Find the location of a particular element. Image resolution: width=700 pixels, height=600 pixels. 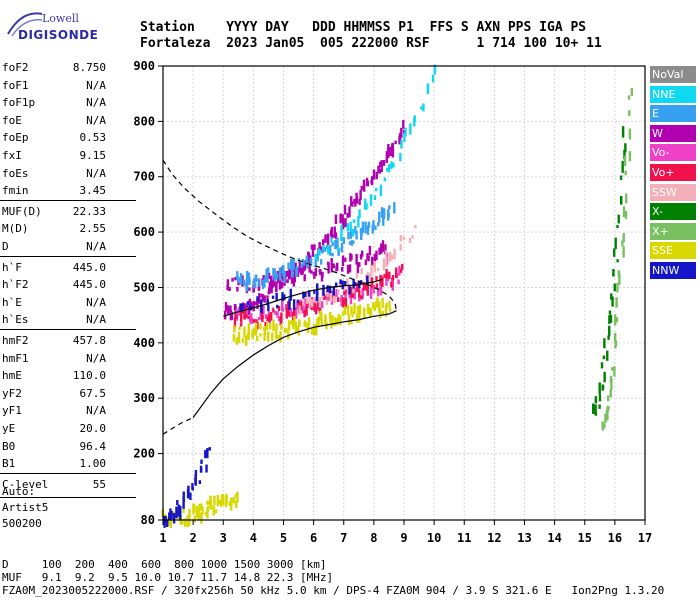

param-row-fmin: fmin 3.45 is located at coordinates (68, 191).